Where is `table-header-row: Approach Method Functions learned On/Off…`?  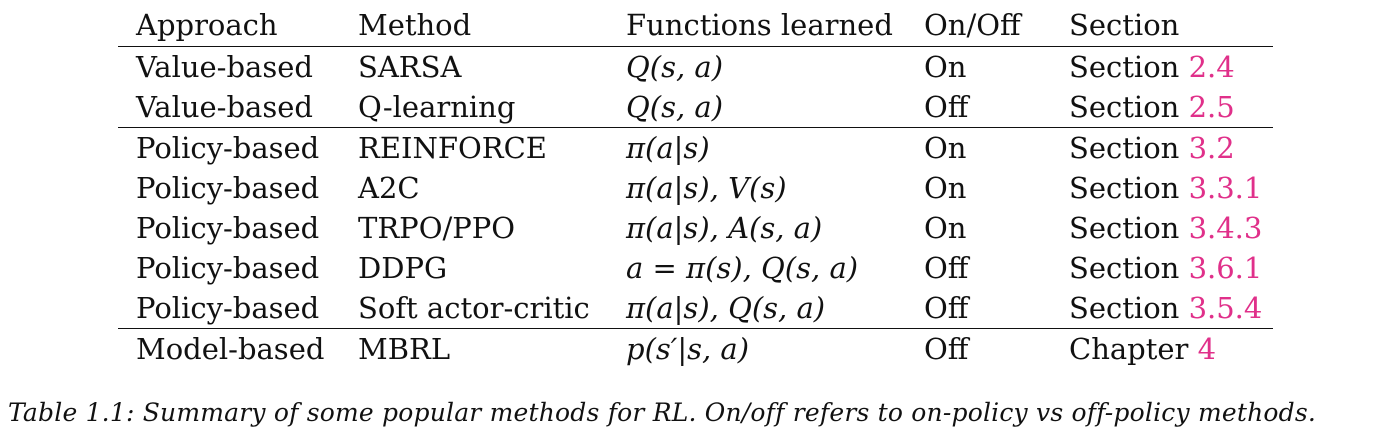
table-header-row: Approach Method Functions learned On/Off… is located at coordinates (695, 25).